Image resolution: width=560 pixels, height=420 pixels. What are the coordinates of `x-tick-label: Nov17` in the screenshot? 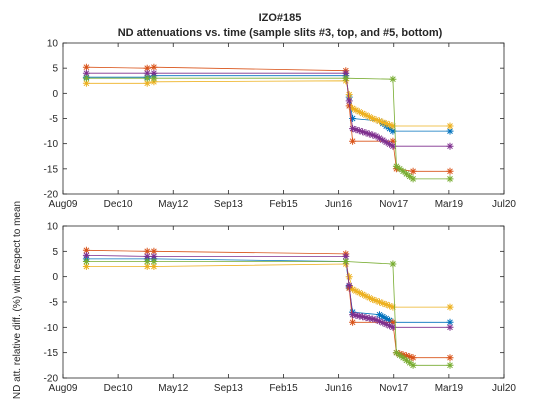 It's located at (393, 388).